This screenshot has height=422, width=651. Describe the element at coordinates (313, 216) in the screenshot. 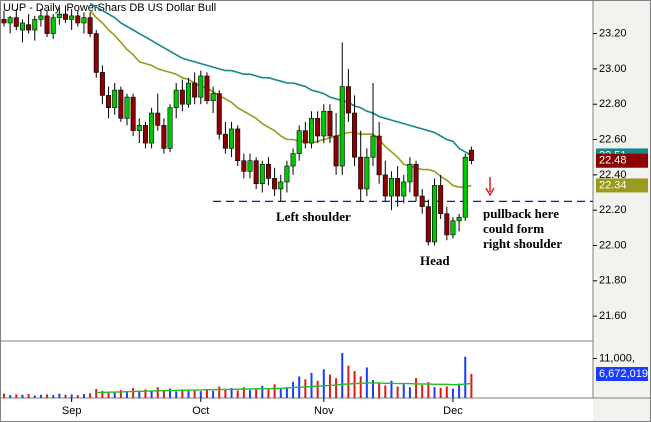

I see `annotation: Left shoulder` at that location.